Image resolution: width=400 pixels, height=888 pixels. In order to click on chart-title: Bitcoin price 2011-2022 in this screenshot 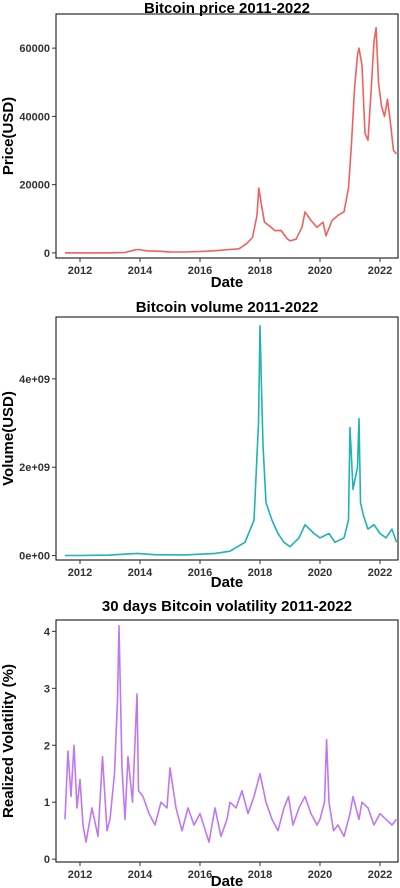, I will do `click(227, 8)`.